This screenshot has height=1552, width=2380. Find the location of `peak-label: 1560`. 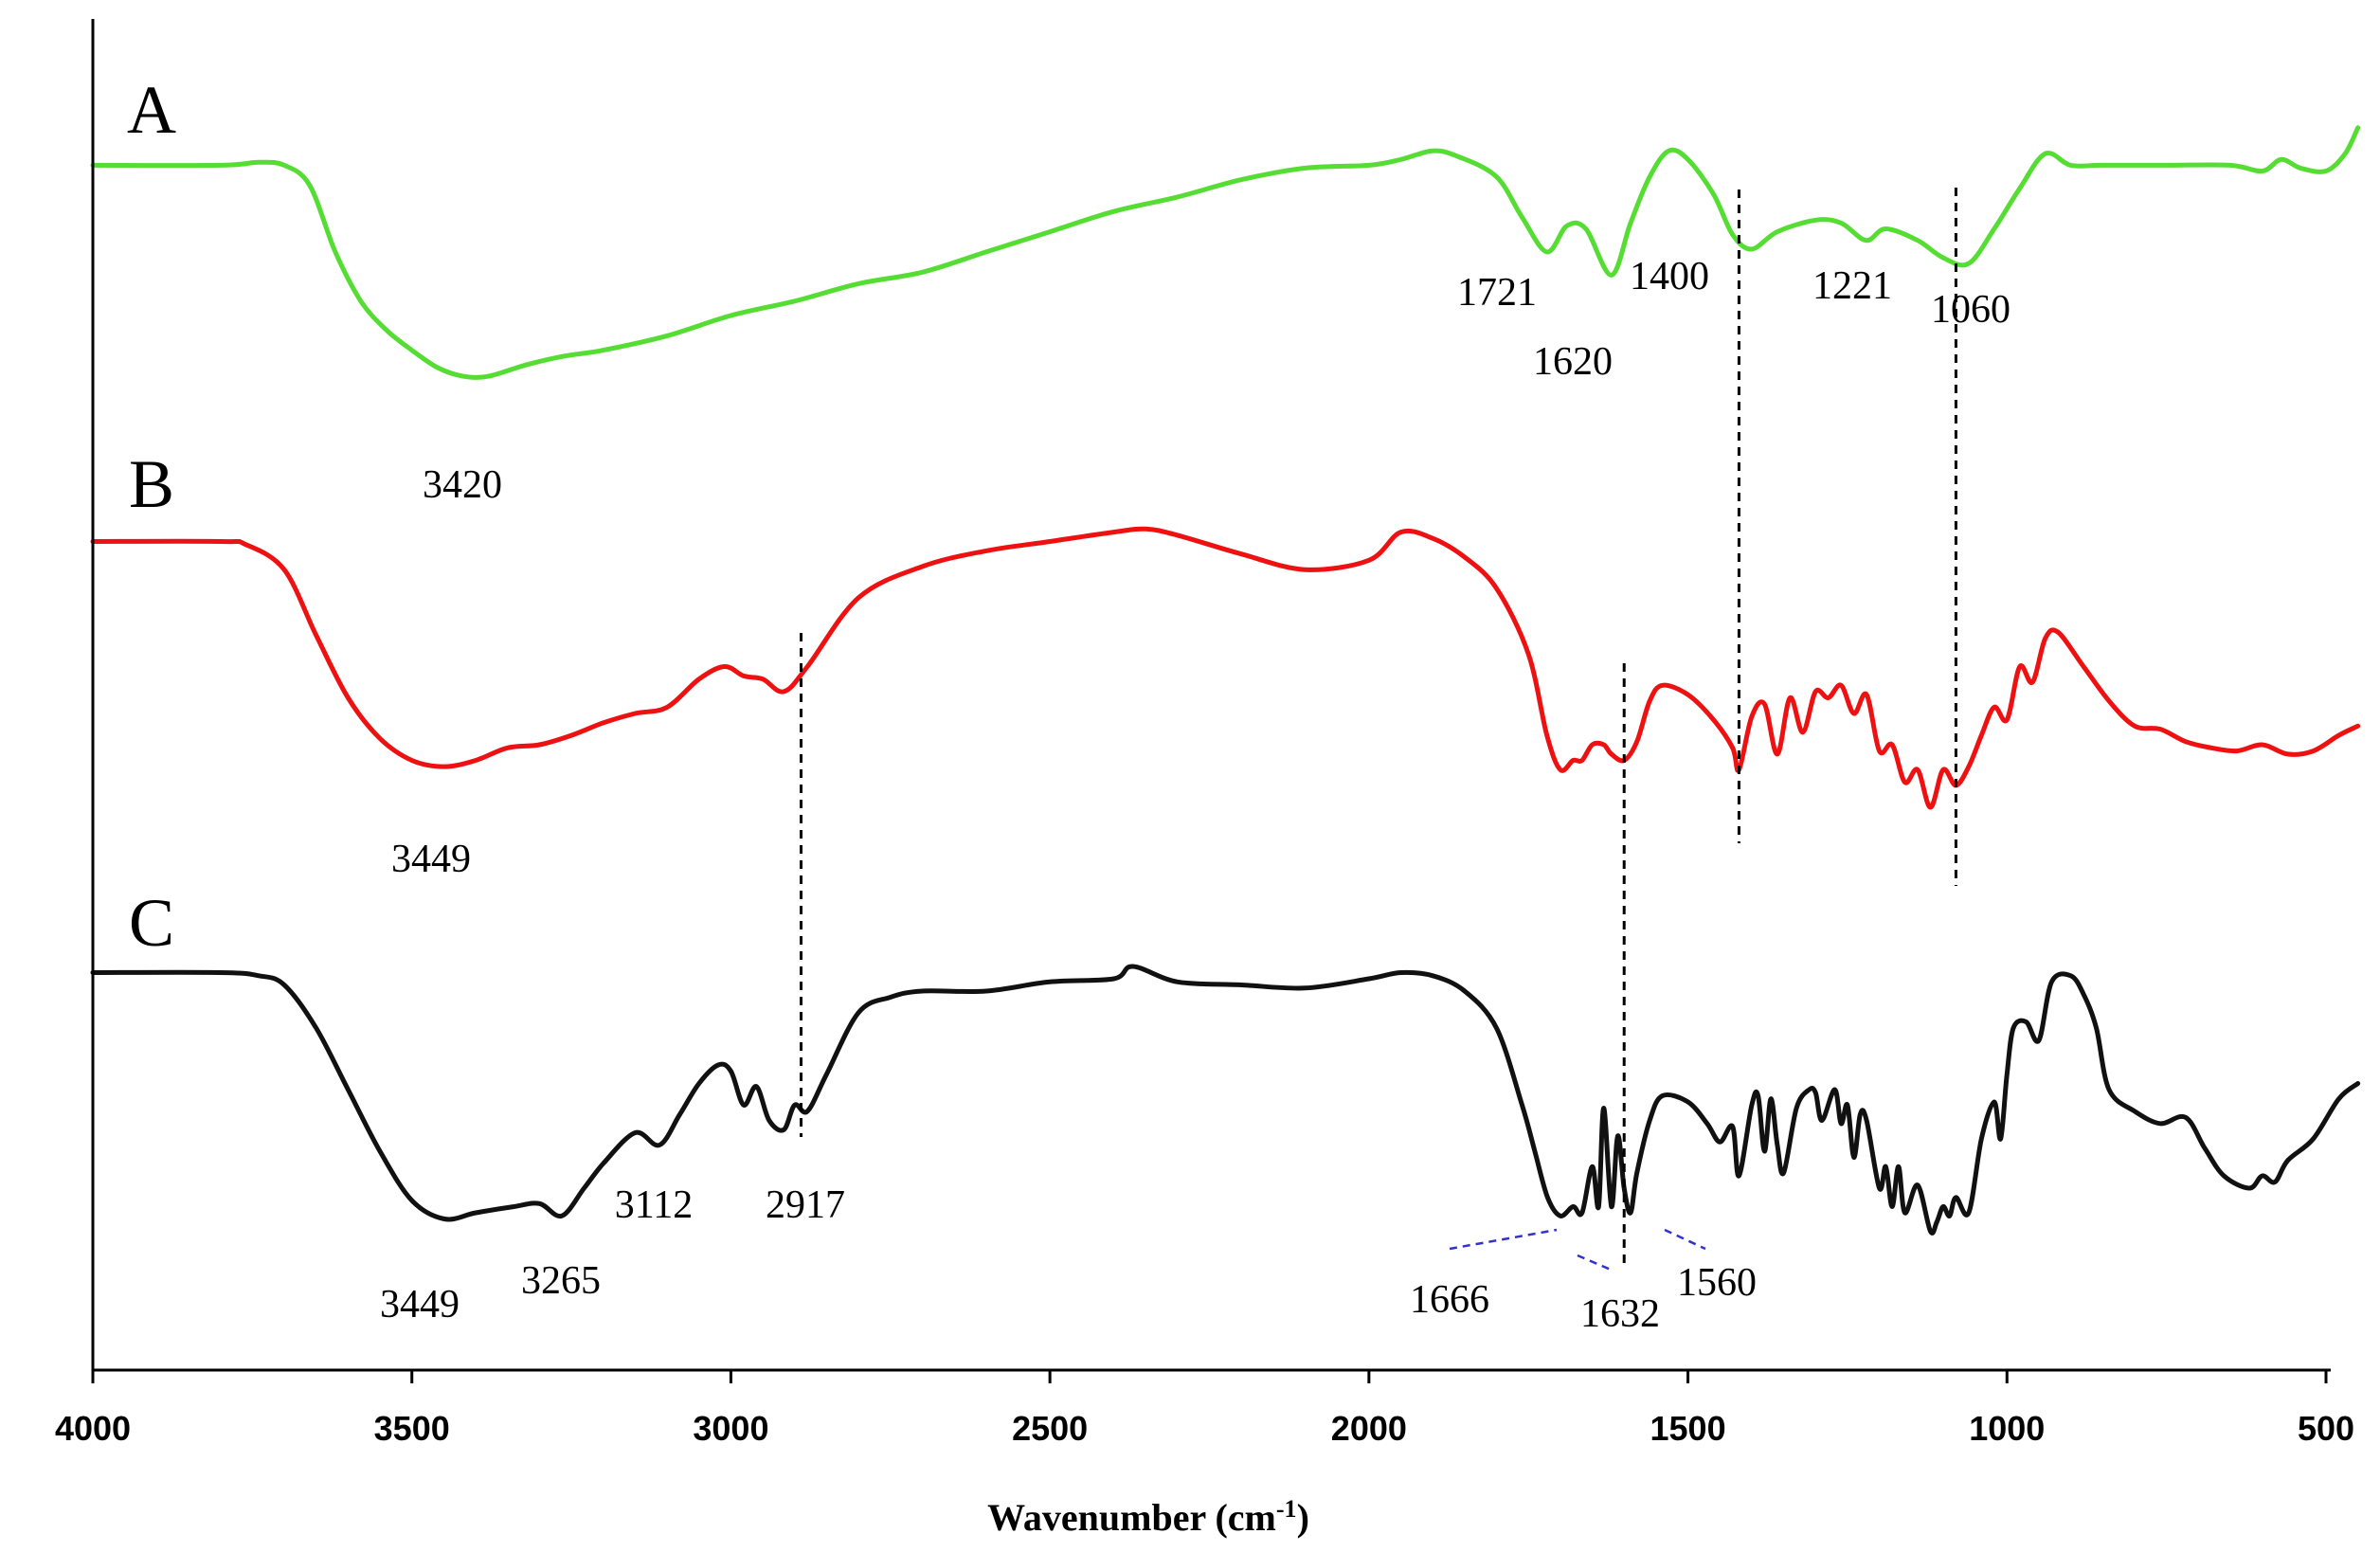

peak-label: 1560 is located at coordinates (1717, 1283).